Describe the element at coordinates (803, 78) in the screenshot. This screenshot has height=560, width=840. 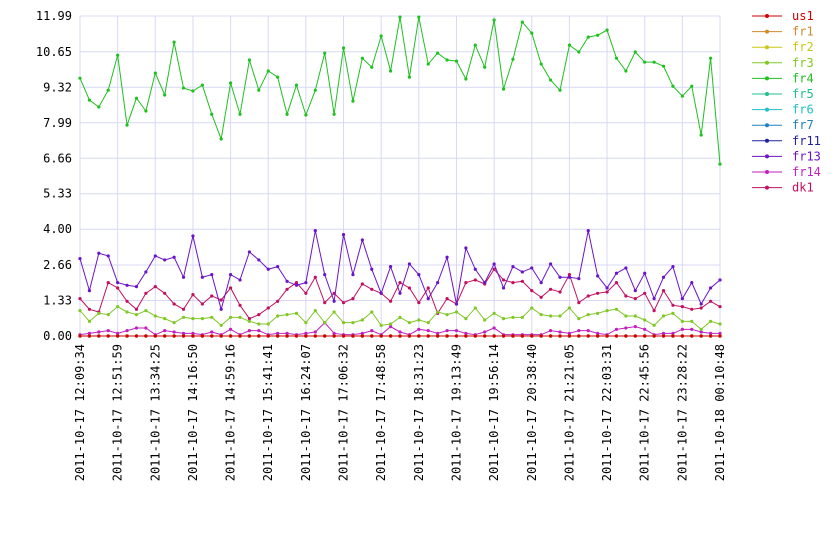
I see `legend-label: fr4` at that location.